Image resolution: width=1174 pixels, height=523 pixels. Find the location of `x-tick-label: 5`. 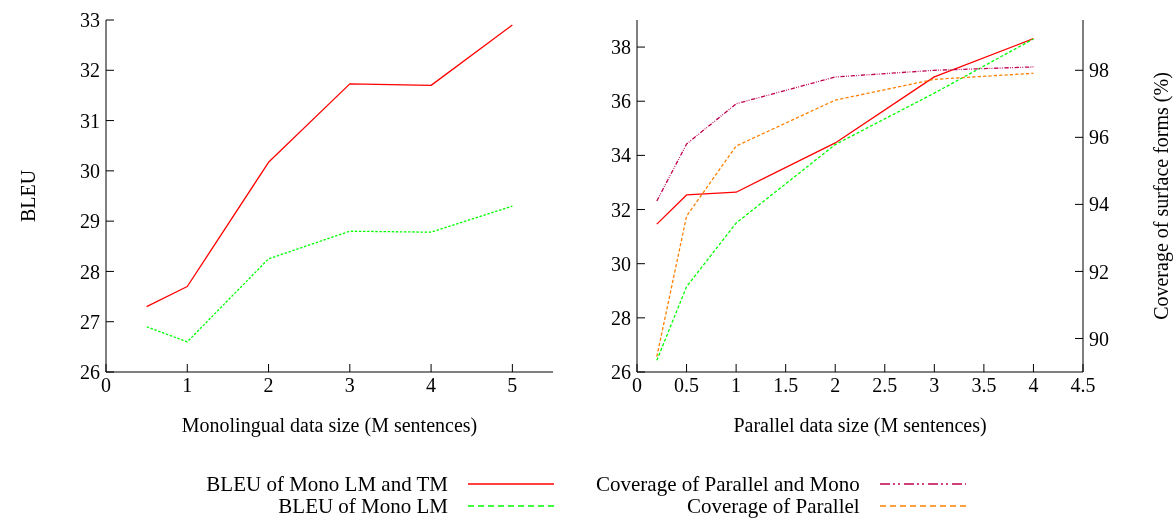

x-tick-label: 5 is located at coordinates (512, 385).